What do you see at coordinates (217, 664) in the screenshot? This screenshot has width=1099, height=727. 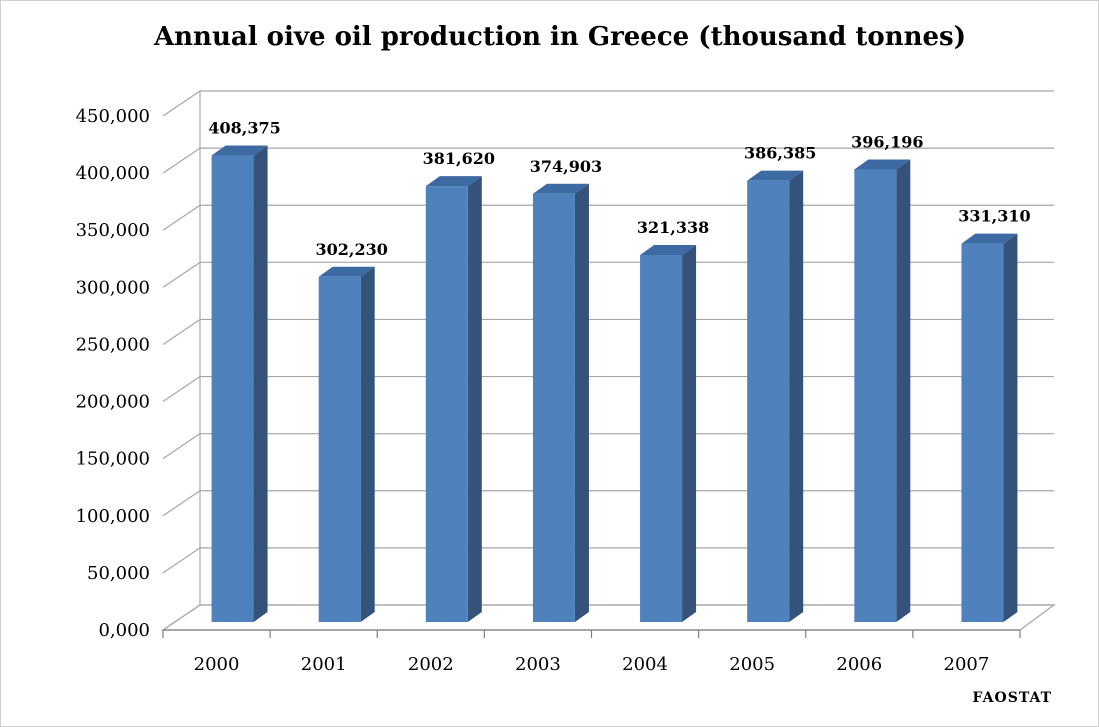 I see `x-tick-label: 2000` at bounding box center [217, 664].